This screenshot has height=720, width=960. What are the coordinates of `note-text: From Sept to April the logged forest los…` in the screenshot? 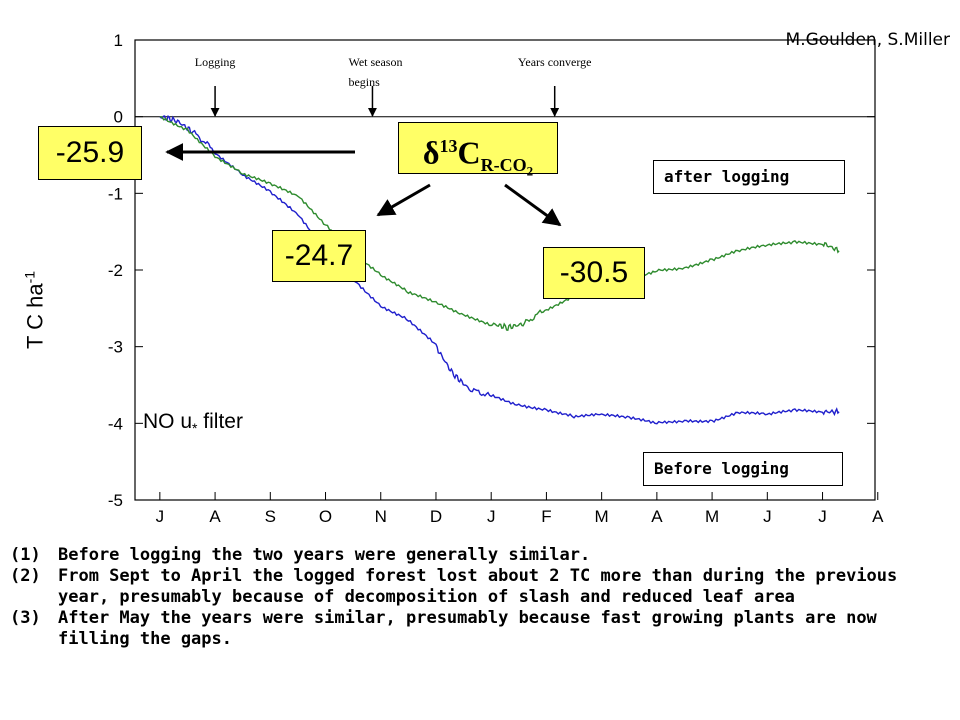 It's located at (478, 586).